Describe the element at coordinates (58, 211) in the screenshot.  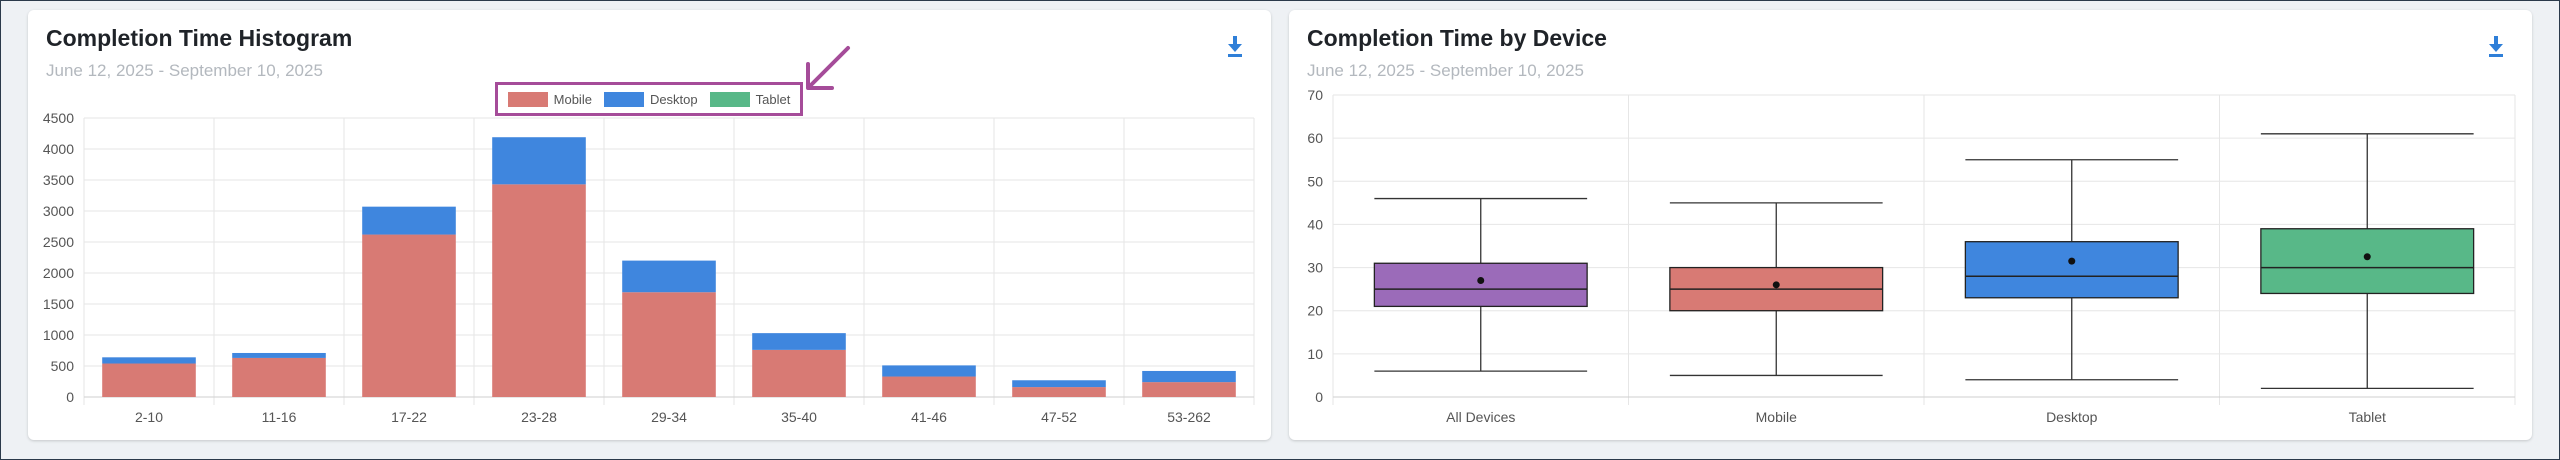
I see `y-tick-label: 3000` at that location.